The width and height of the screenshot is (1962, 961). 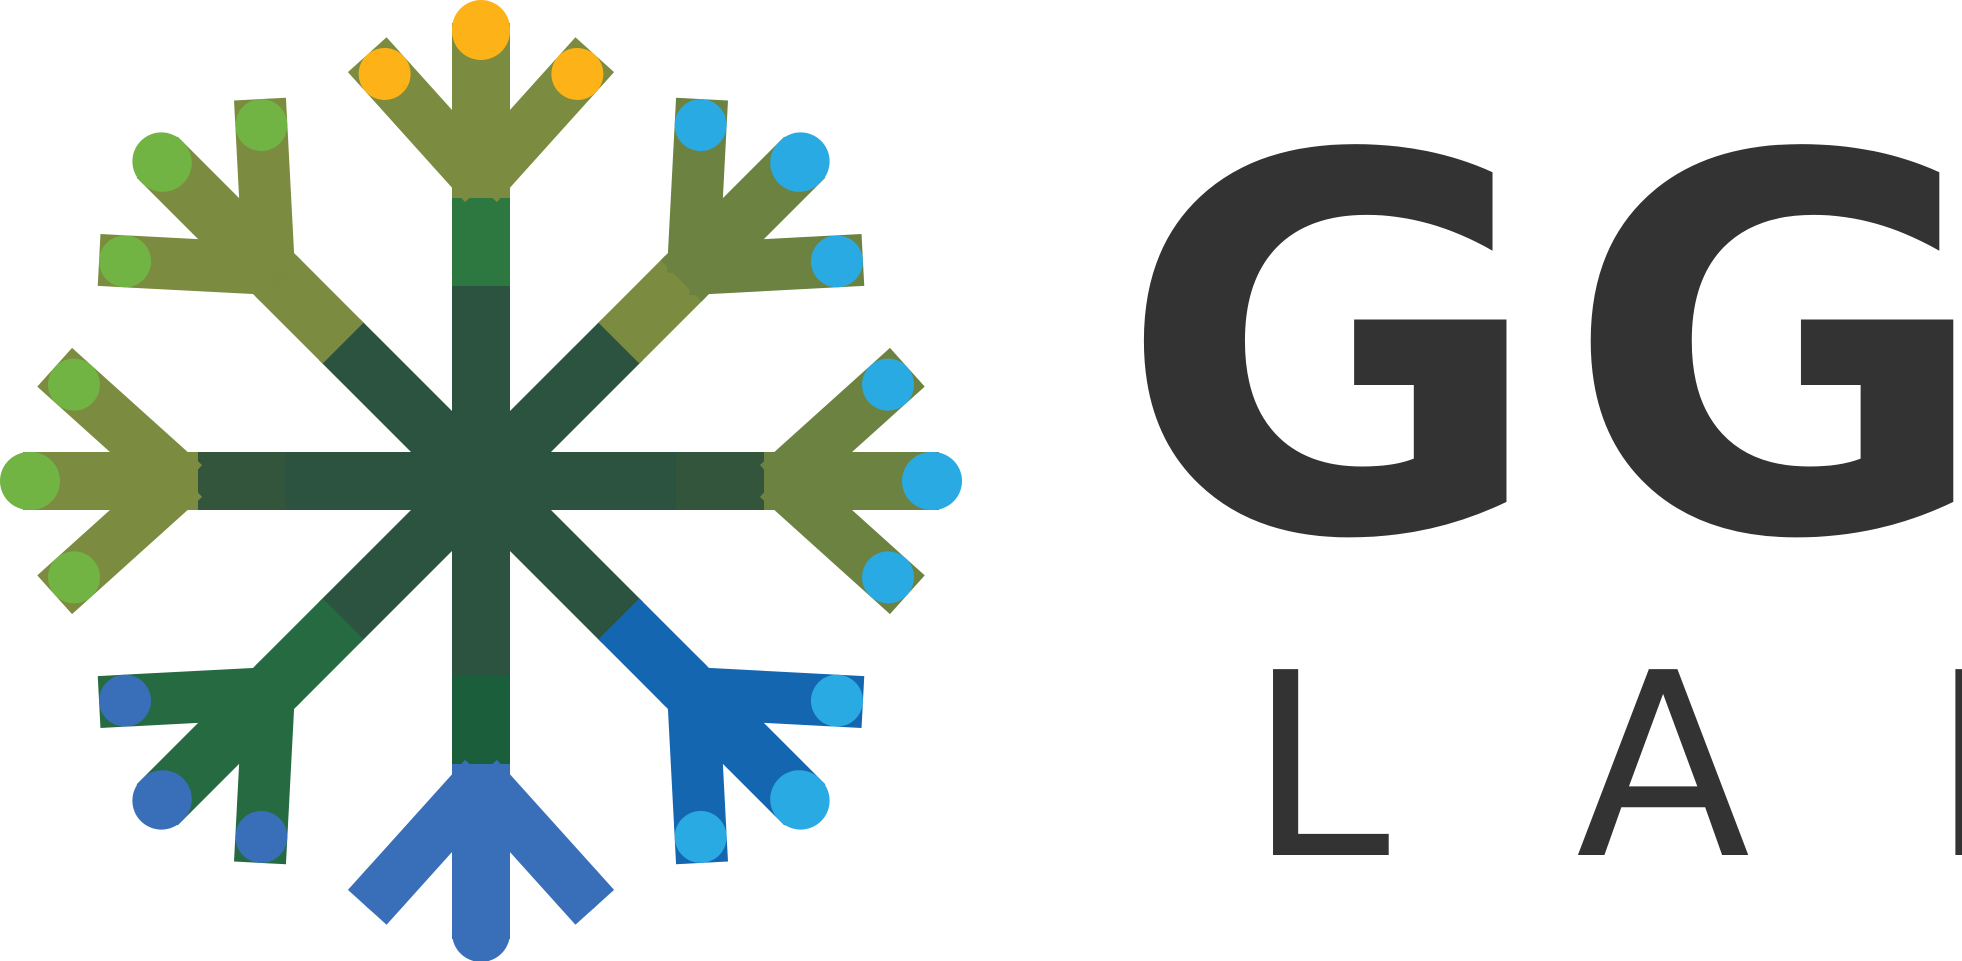 I want to click on snowflake-hub, so click(x=481, y=481).